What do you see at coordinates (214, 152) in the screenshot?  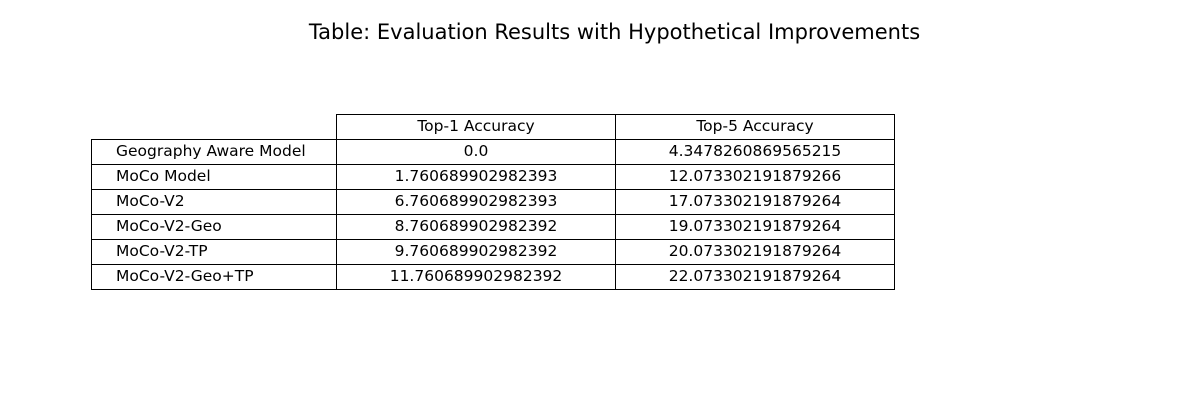 I see `row-label: Geography Aware Model` at bounding box center [214, 152].